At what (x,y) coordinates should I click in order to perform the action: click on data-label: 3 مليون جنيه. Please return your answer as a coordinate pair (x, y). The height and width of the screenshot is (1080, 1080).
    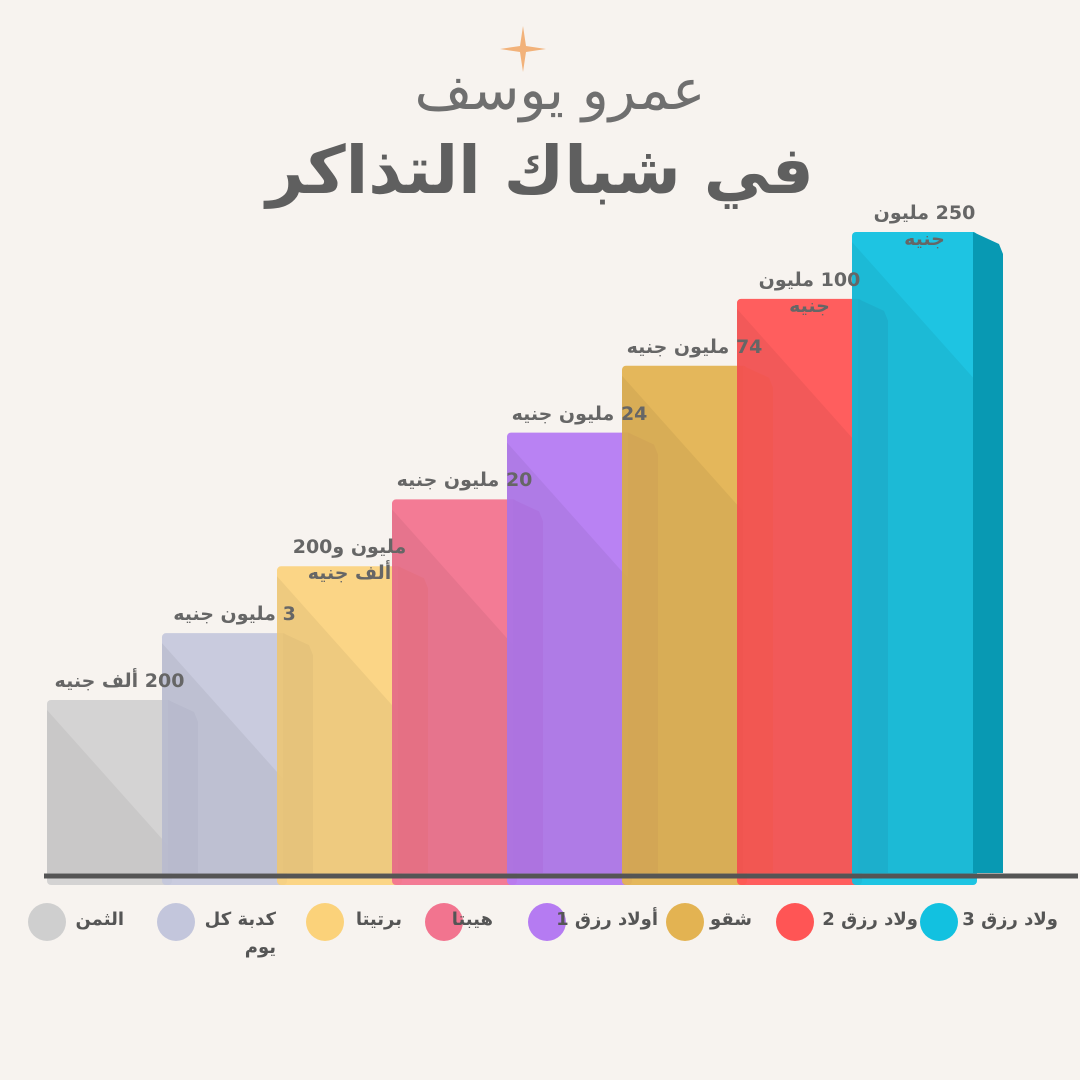
    Looking at the image, I should click on (234, 614).